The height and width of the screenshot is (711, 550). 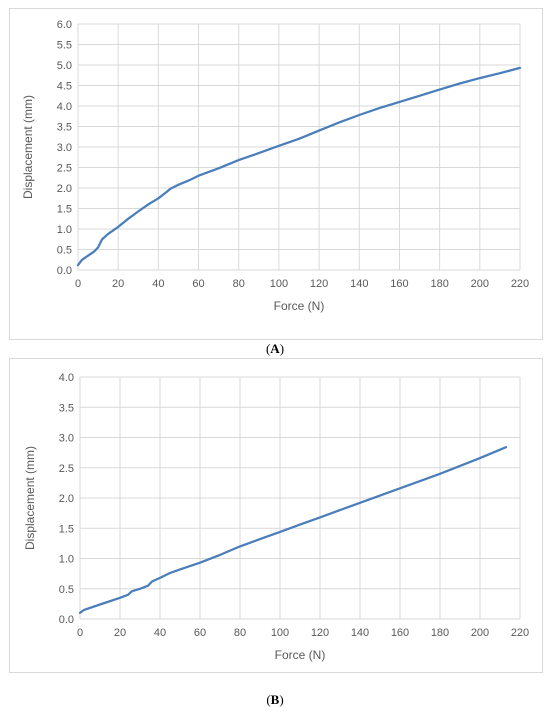 I want to click on y-tick-label: 6.0, so click(x=64, y=25).